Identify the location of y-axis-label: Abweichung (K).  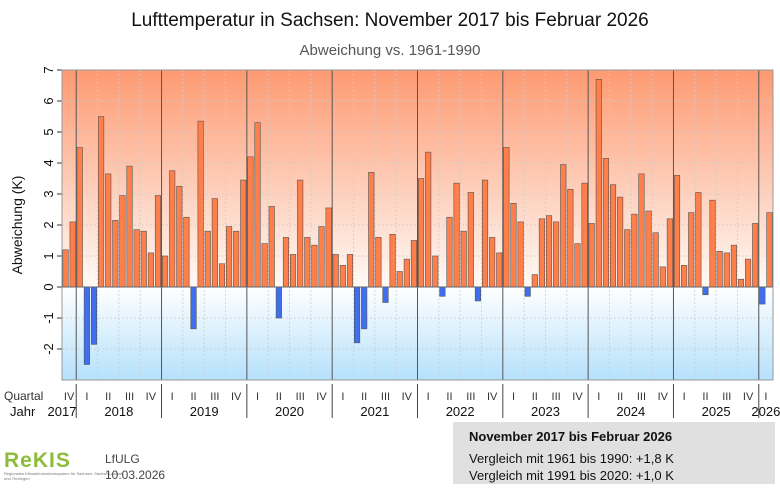
(17, 225).